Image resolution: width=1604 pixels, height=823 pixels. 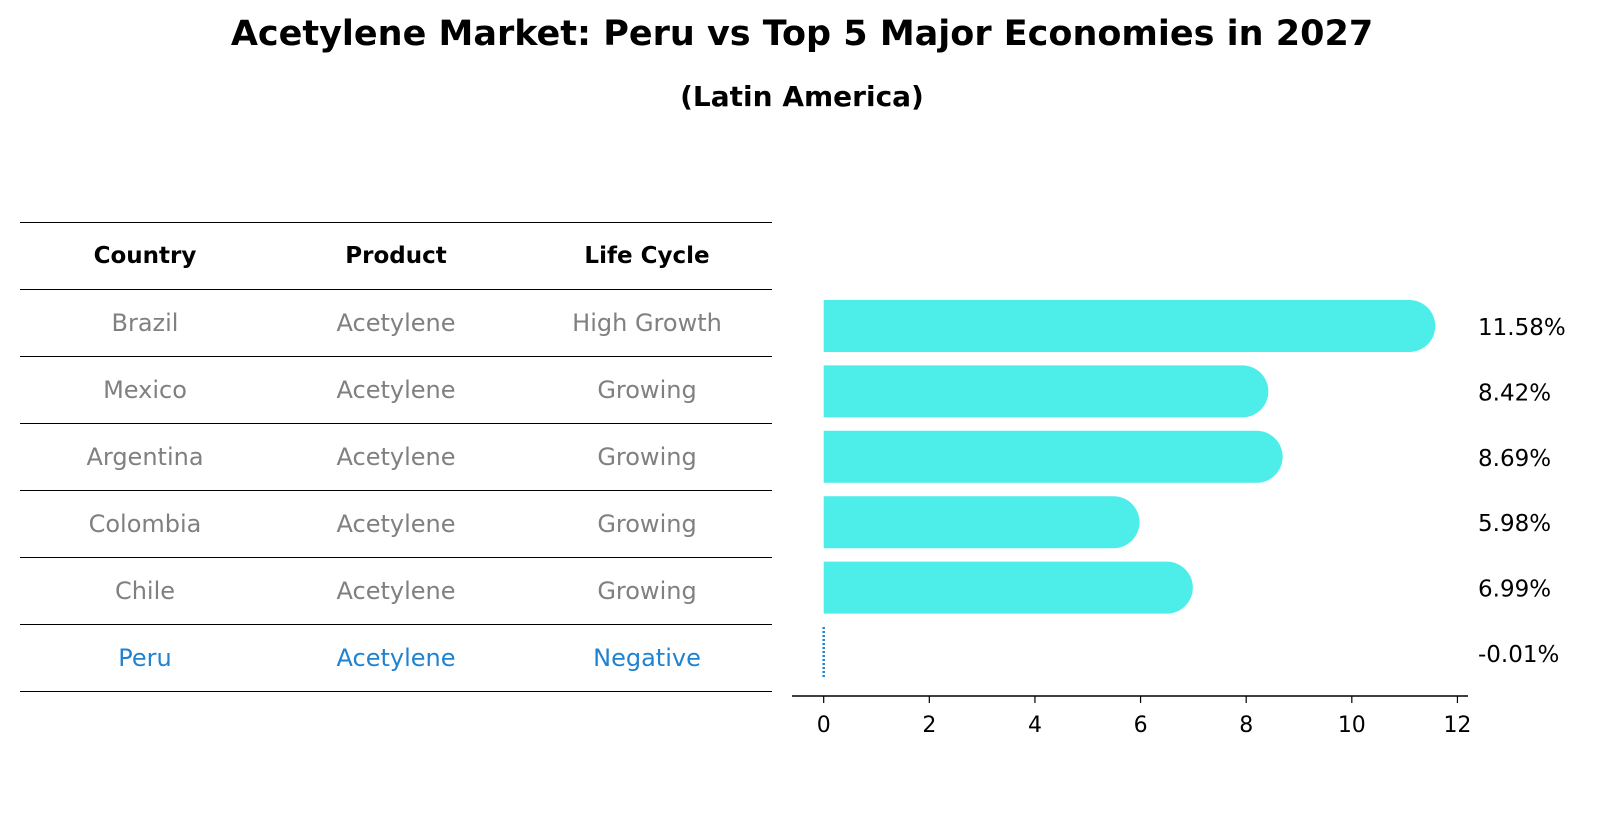 I want to click on table-row: Mexico Acetylene Growing, so click(x=396, y=390).